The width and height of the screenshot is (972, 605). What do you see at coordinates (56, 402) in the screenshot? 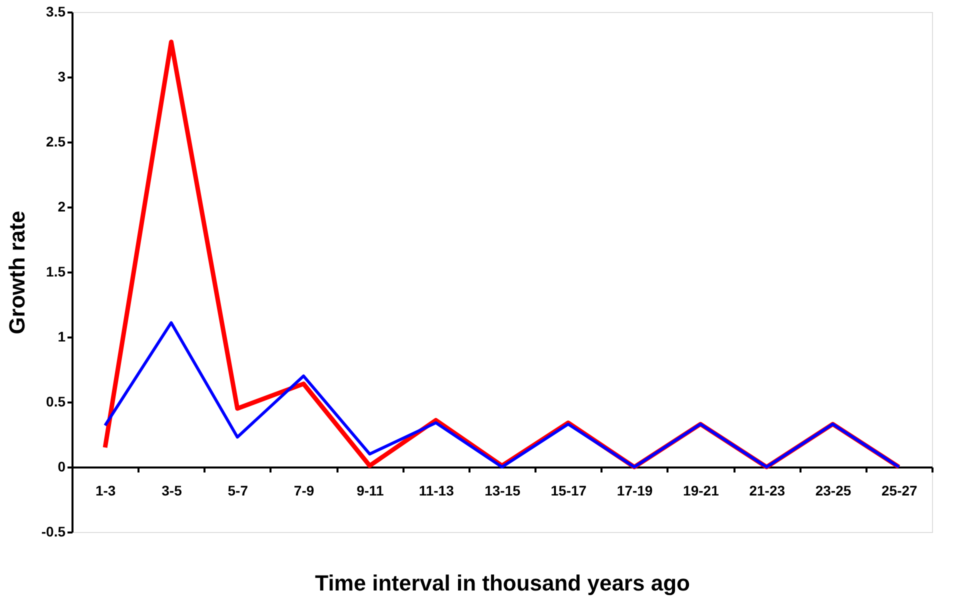
I see `y-tick-label: 0.5` at bounding box center [56, 402].